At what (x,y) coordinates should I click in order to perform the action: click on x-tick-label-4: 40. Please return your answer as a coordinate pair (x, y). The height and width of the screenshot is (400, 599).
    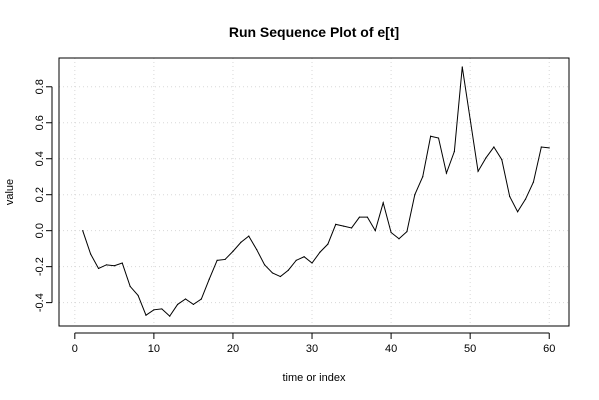
    Looking at the image, I should click on (391, 349).